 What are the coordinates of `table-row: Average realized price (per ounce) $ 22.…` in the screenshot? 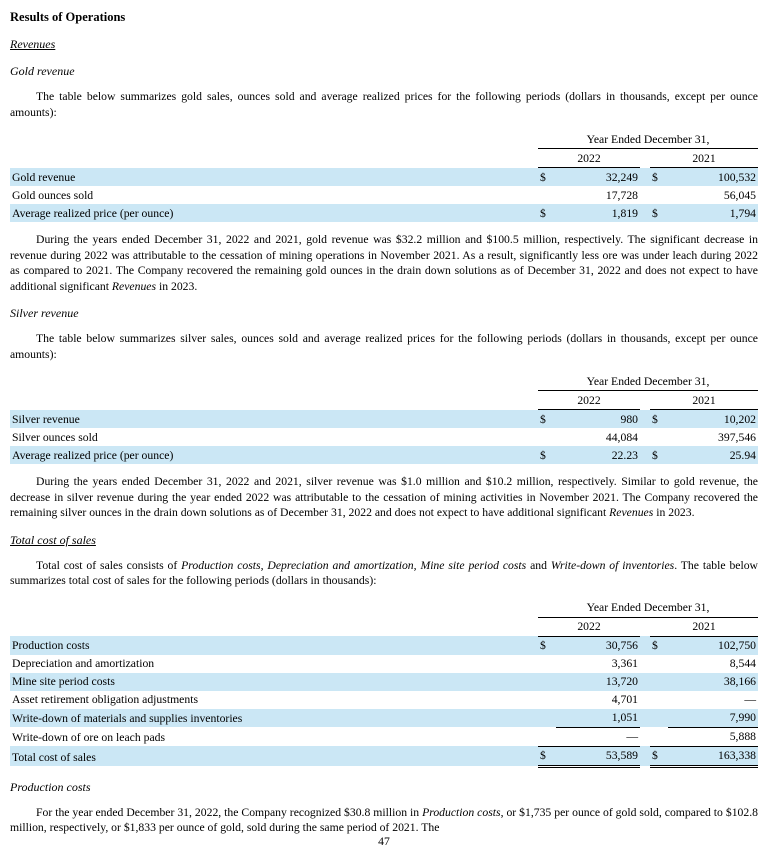 It's located at (384, 455).